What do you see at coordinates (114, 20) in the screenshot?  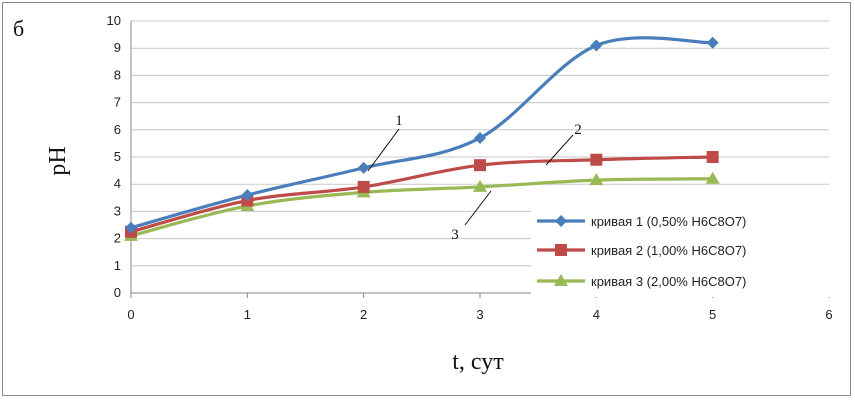 I see `y-tick-label: 10` at bounding box center [114, 20].